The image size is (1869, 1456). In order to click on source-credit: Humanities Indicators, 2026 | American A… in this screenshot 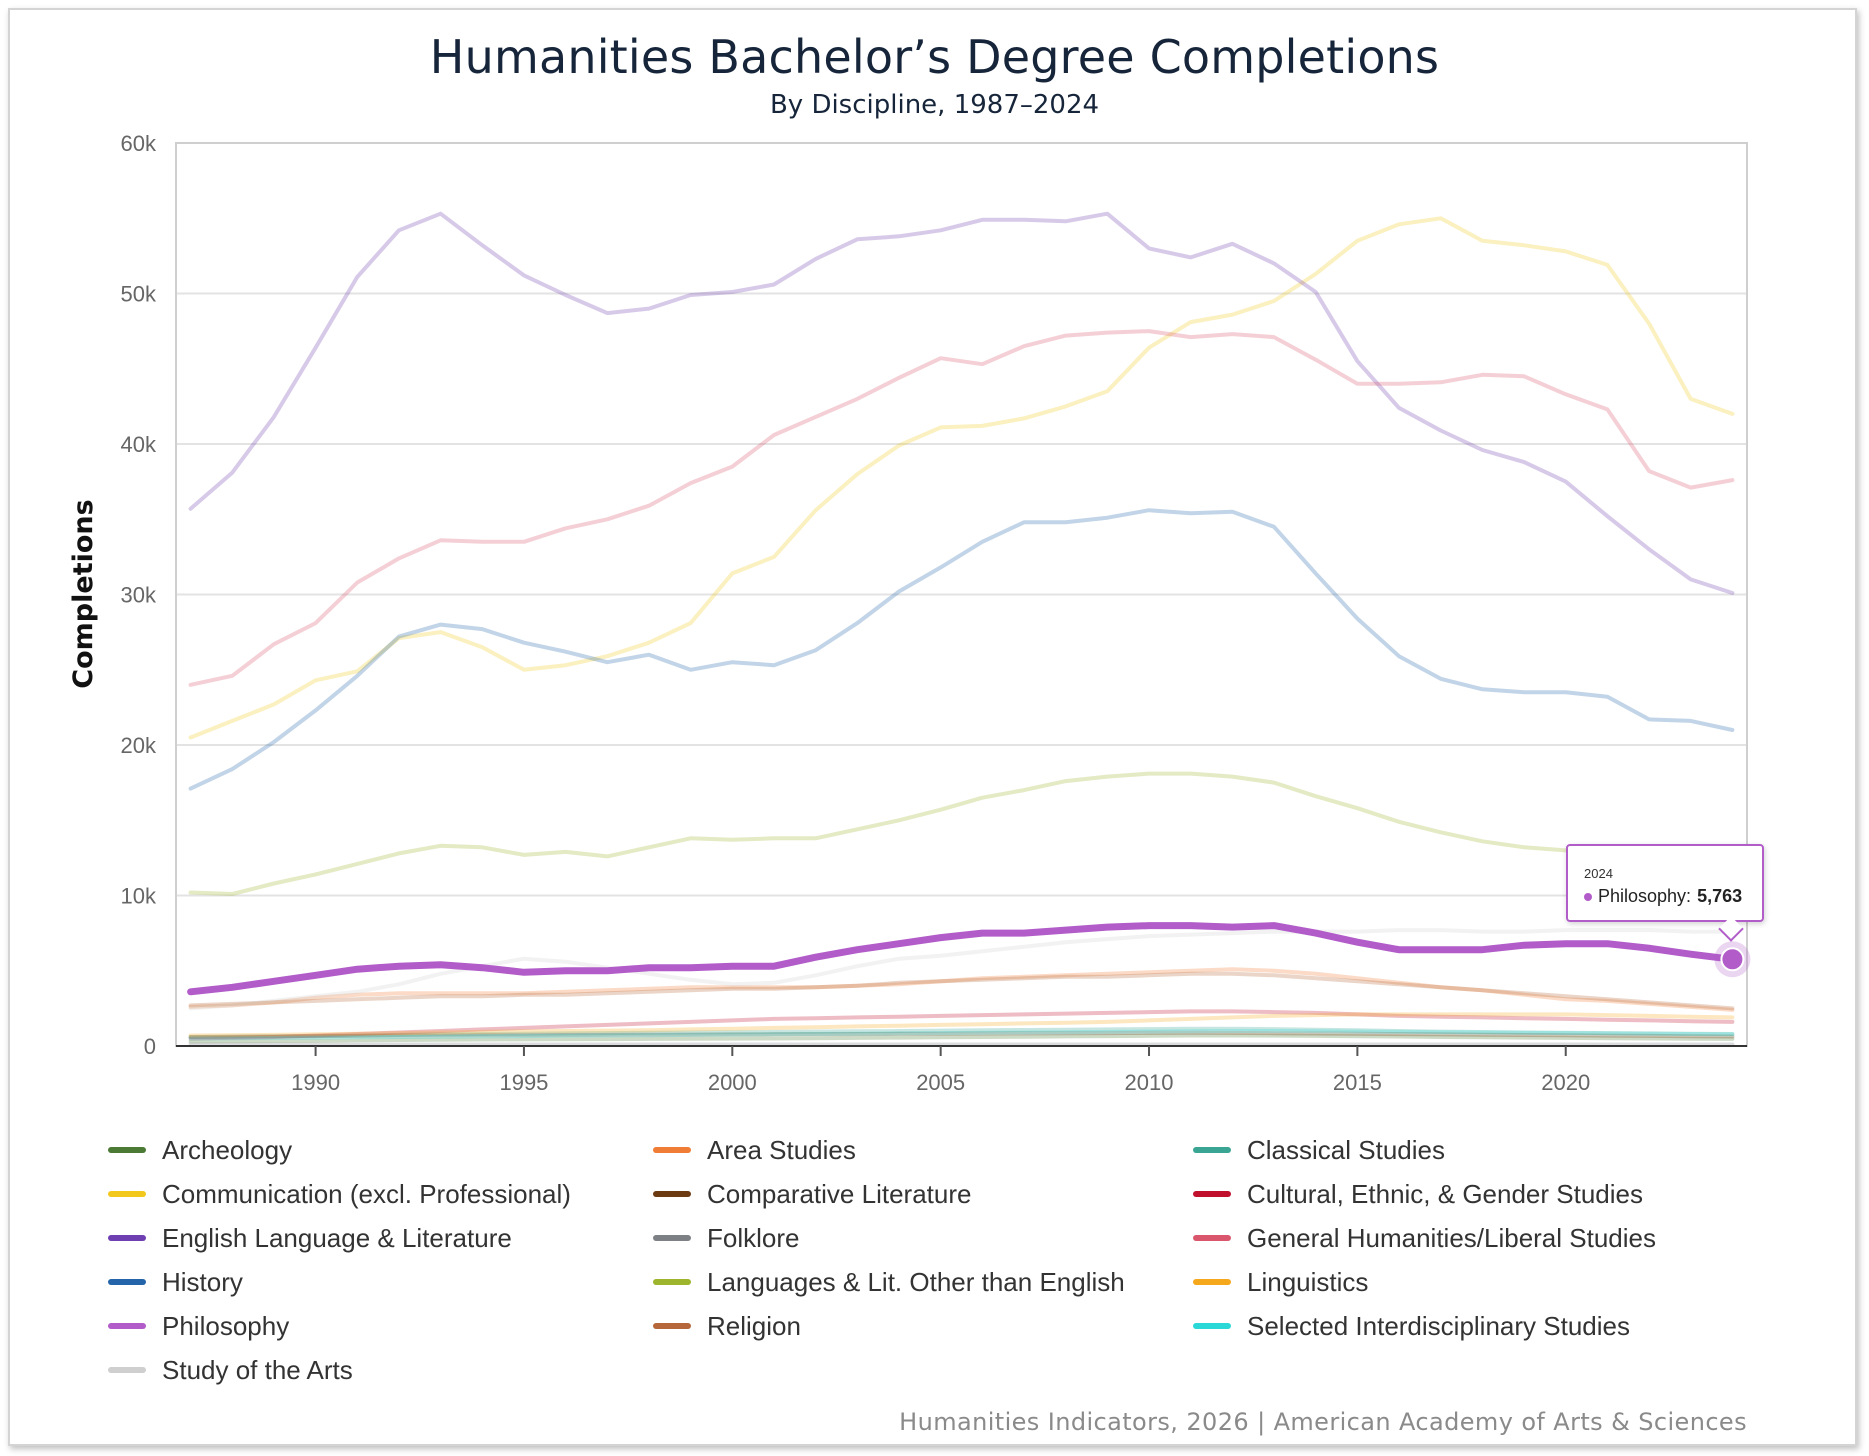, I will do `click(1323, 1422)`.